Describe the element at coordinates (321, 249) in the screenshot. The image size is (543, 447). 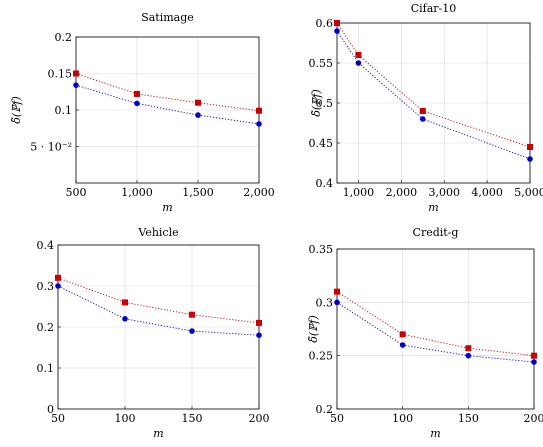
I see `y-tick-label: 0.35` at that location.